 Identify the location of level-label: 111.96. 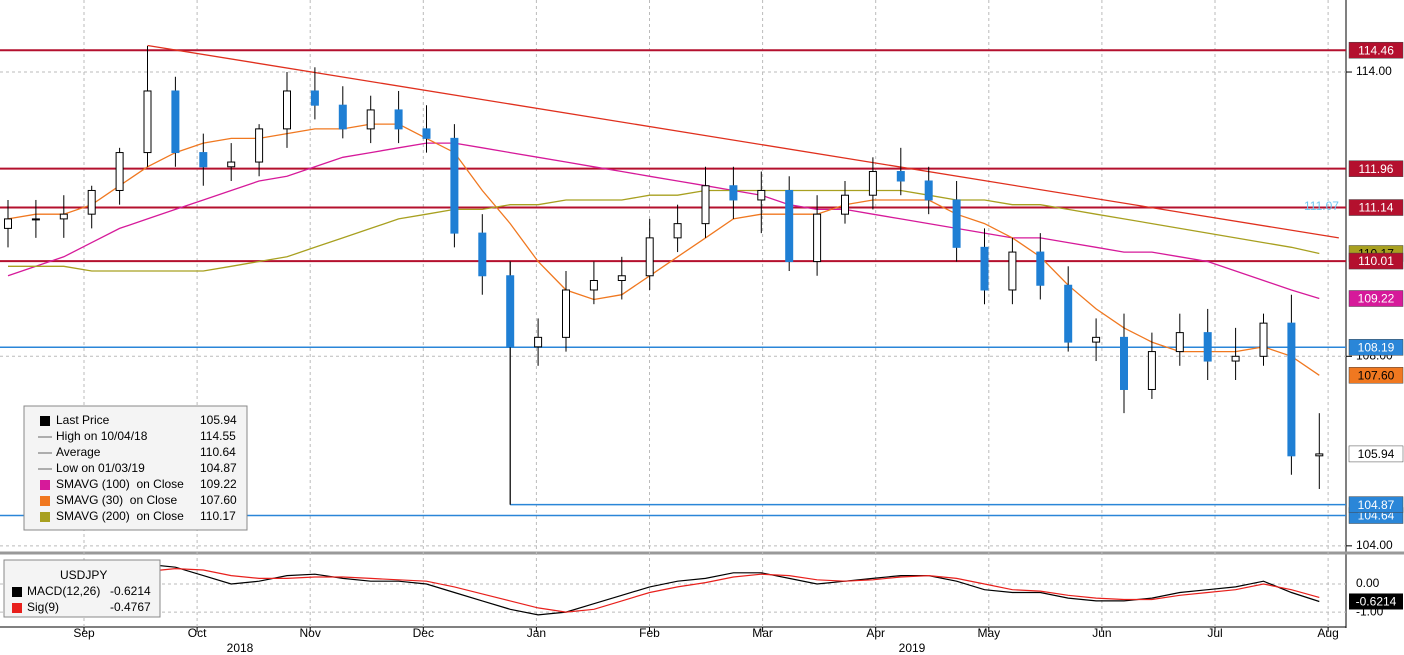
(1376, 169).